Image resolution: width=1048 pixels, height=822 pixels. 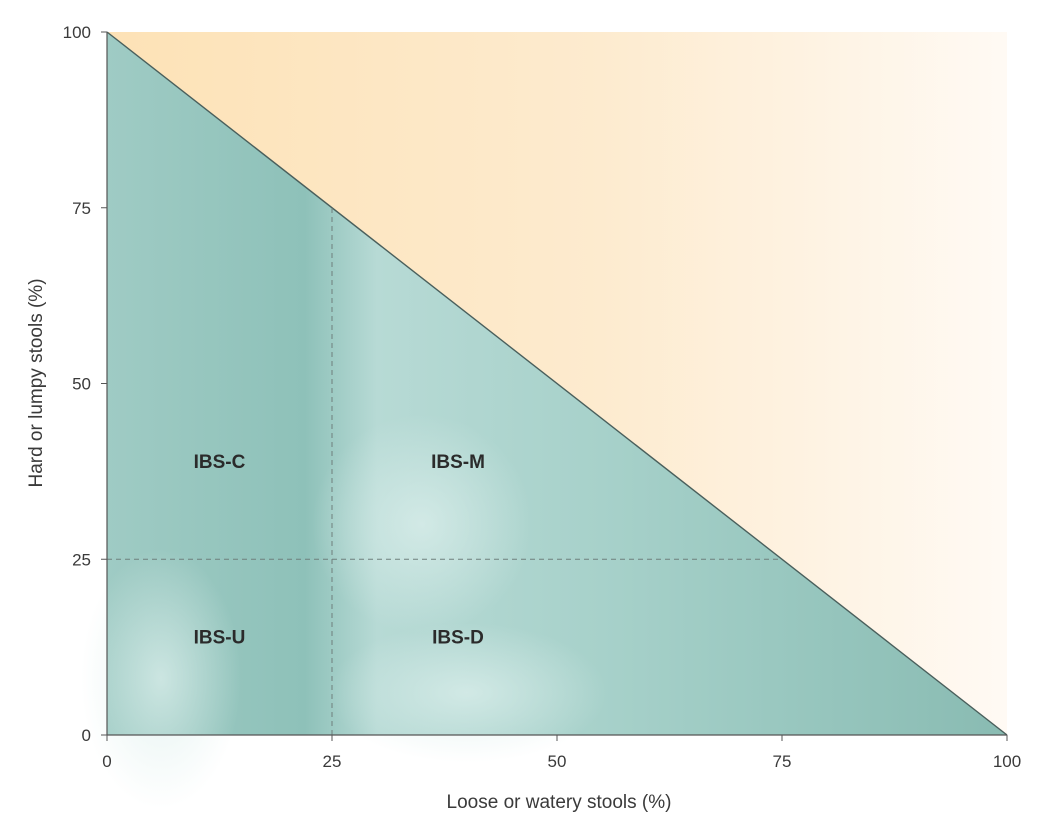 I want to click on y-tick-label: 25, so click(x=81, y=559).